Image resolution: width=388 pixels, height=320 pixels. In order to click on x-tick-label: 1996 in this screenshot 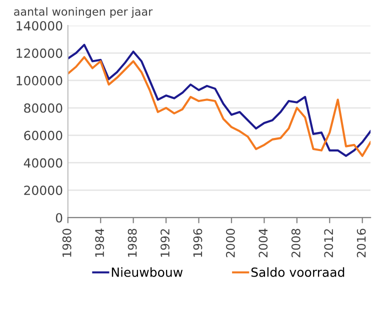, I will do `click(197, 242)`.